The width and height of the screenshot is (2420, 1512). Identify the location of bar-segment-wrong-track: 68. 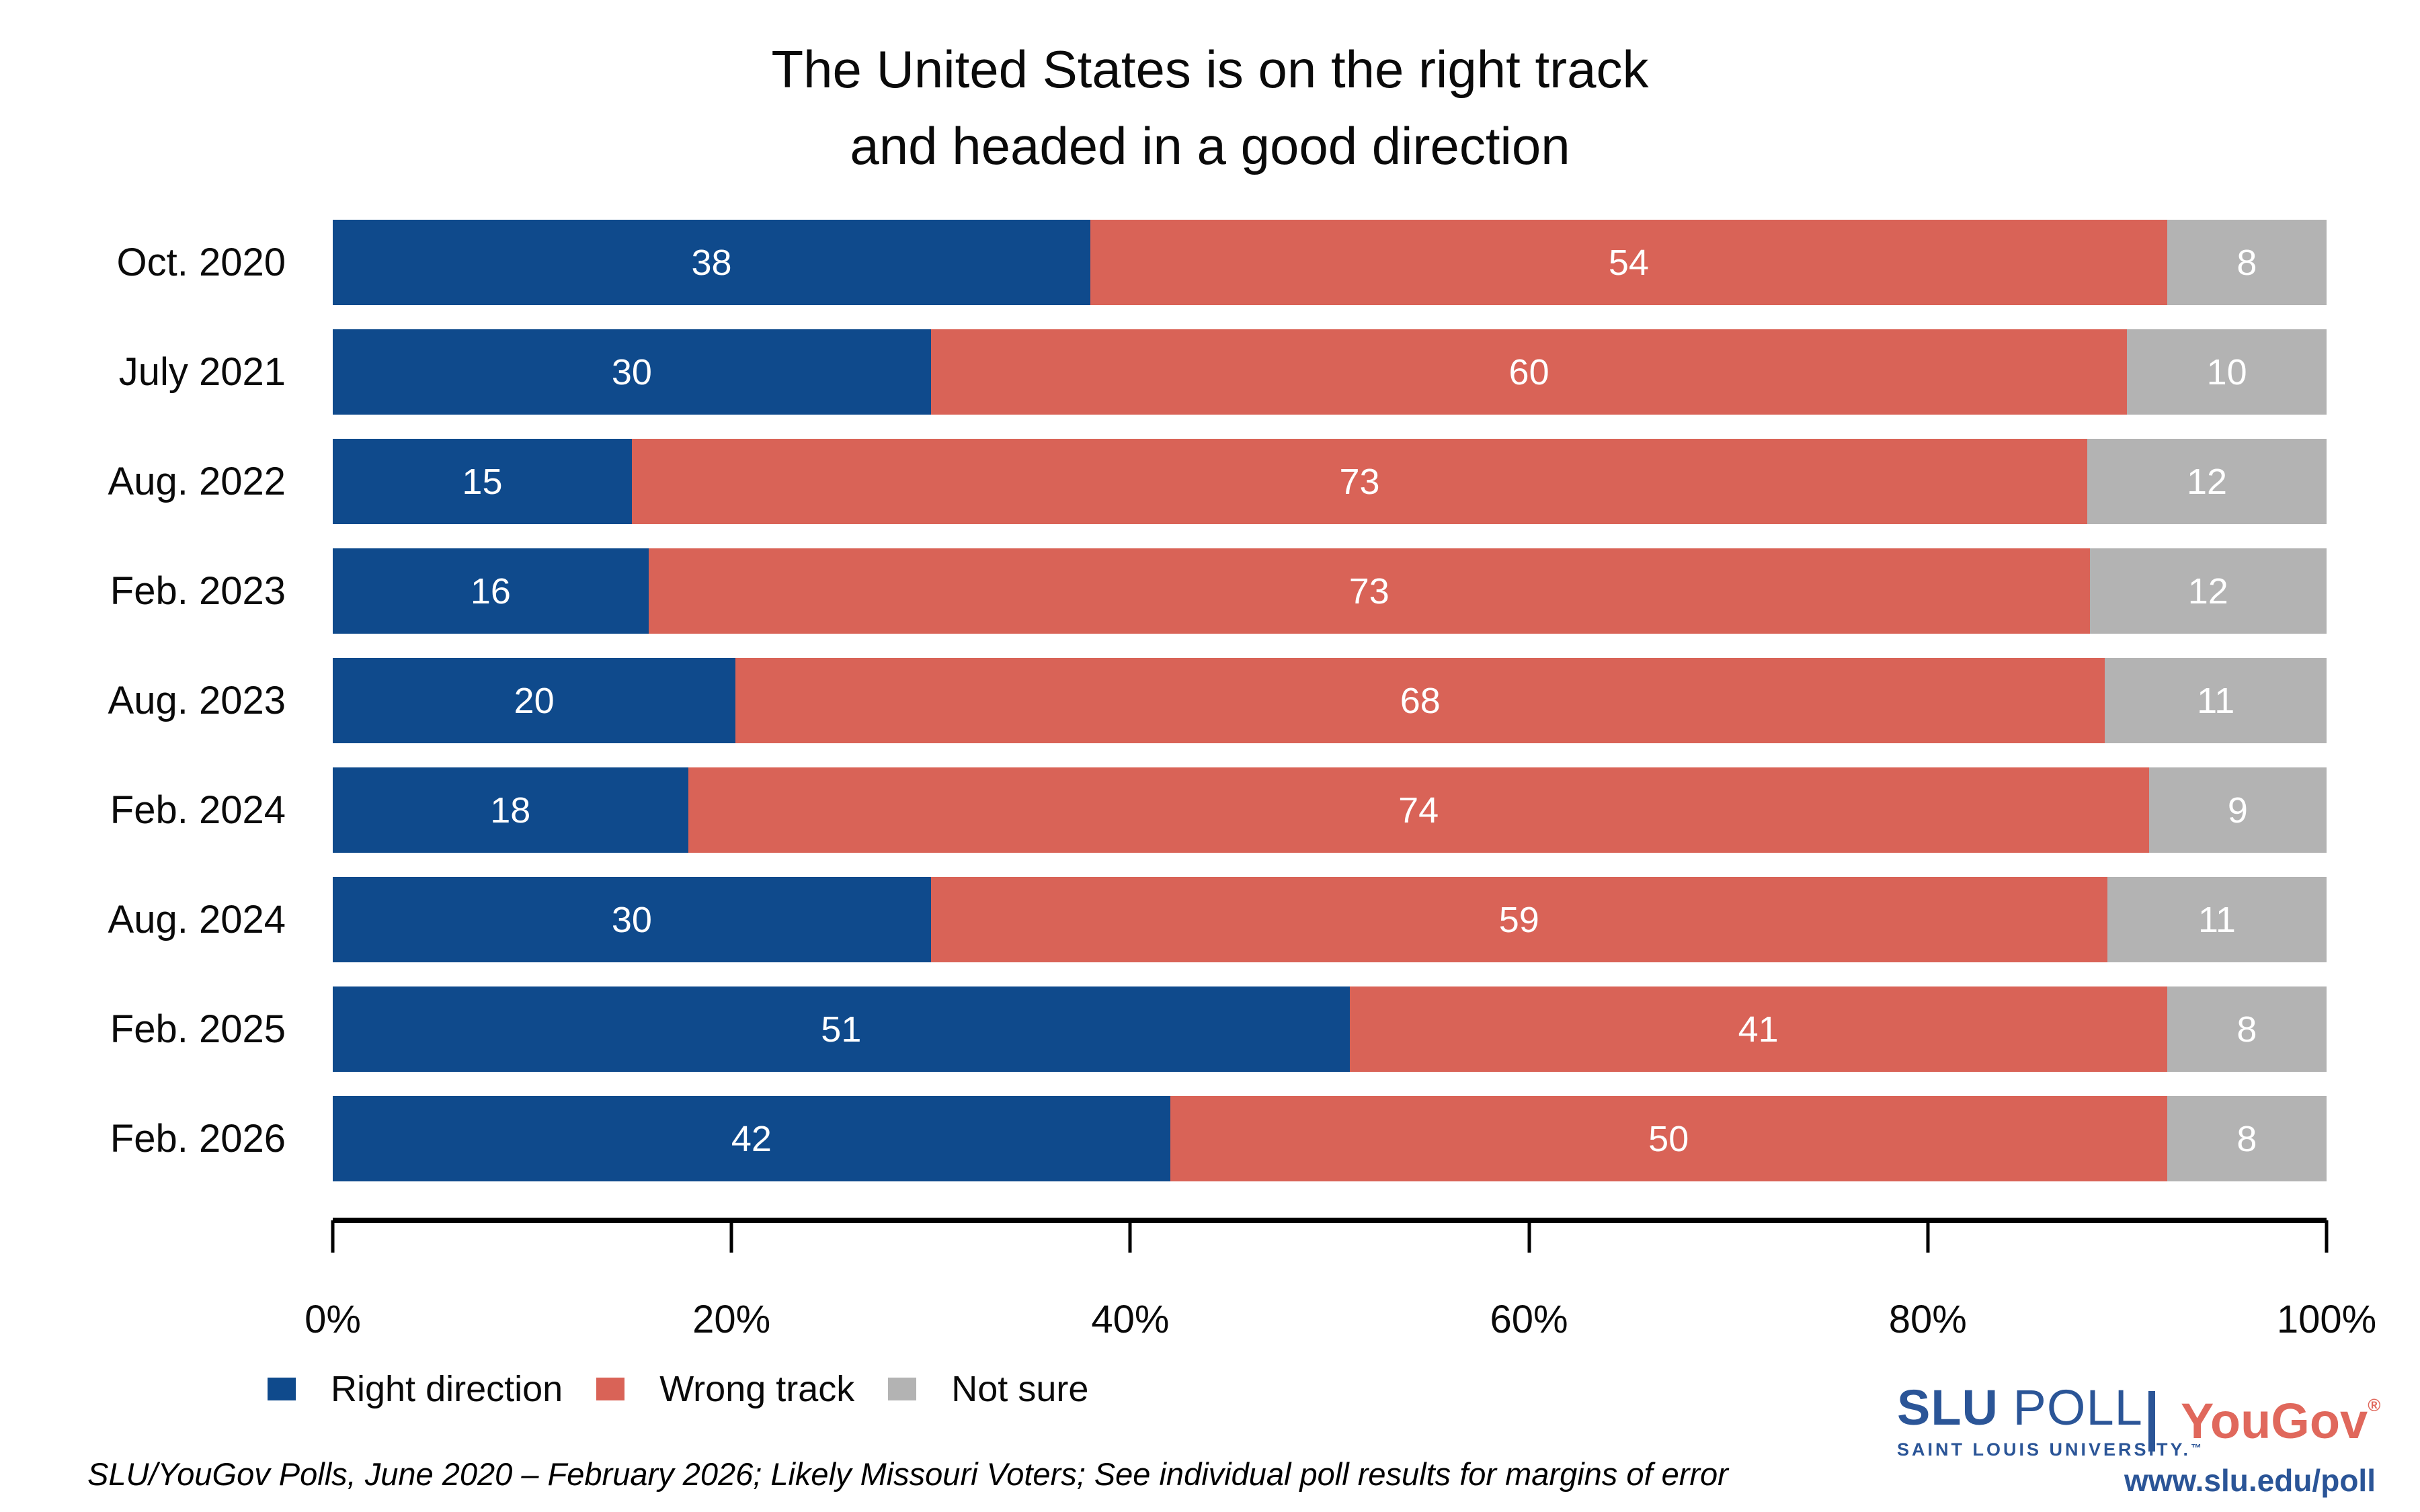
(1420, 700).